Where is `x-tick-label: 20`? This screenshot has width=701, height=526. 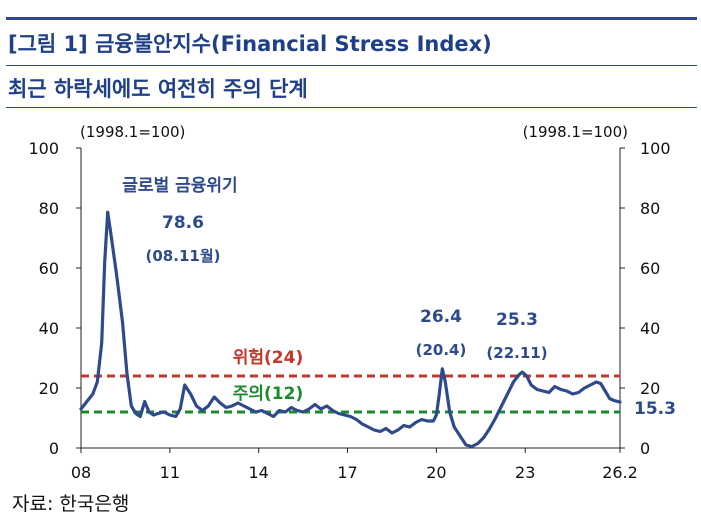
x-tick-label: 20 is located at coordinates (436, 472).